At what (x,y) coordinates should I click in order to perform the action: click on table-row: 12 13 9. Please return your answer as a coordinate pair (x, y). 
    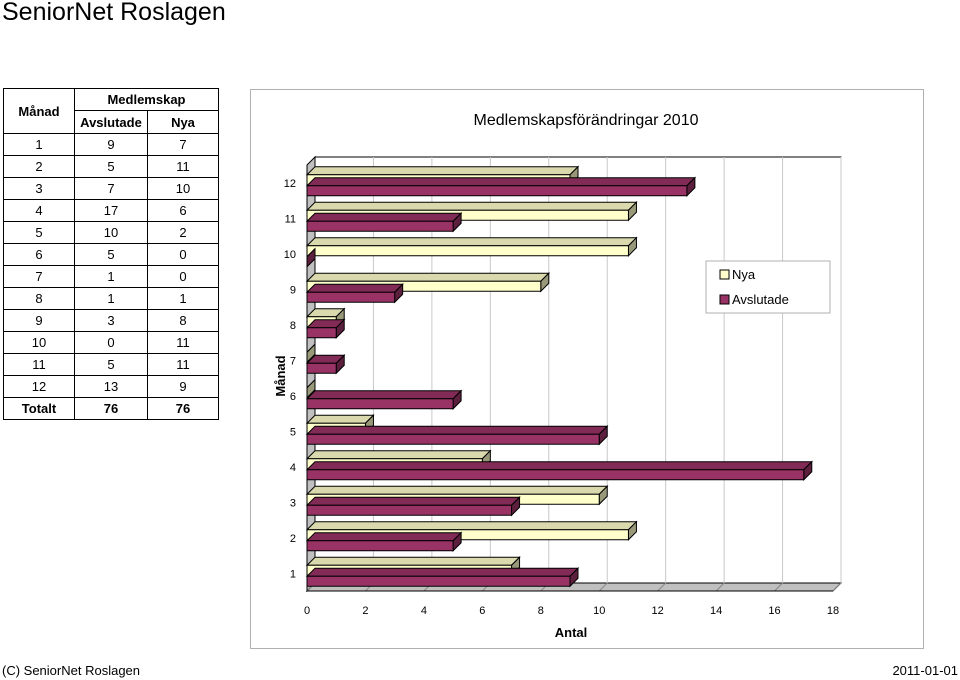
    Looking at the image, I should click on (111, 386).